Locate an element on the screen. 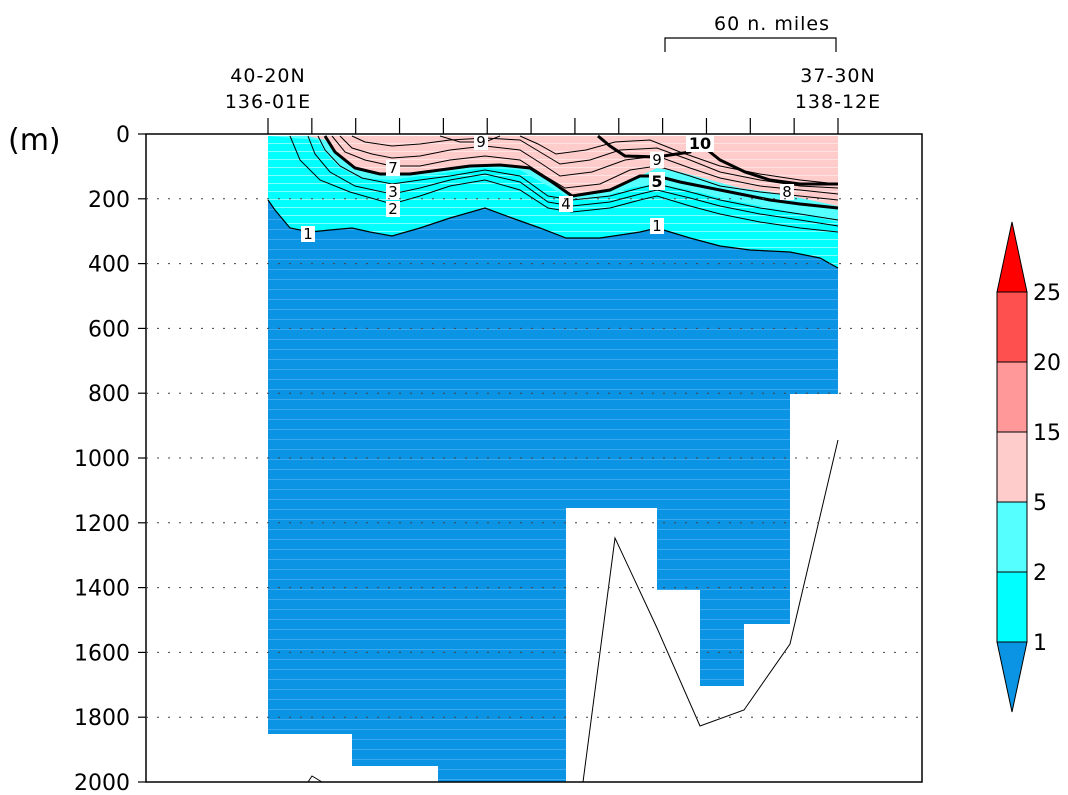 The height and width of the screenshot is (795, 1068). contour-label: 8 is located at coordinates (787, 192).